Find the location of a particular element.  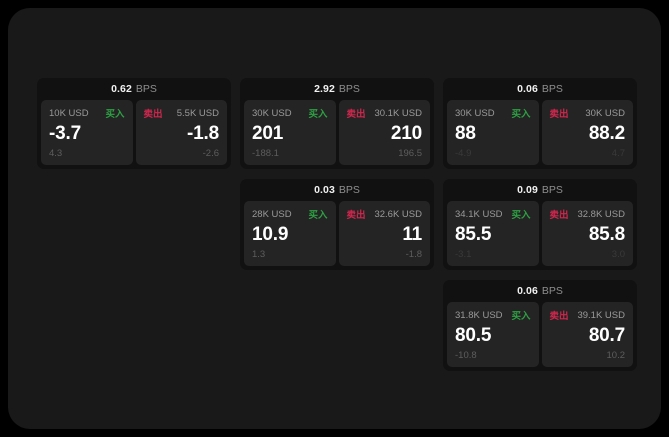

sell-size-label: 39.1K USD is located at coordinates (601, 315).